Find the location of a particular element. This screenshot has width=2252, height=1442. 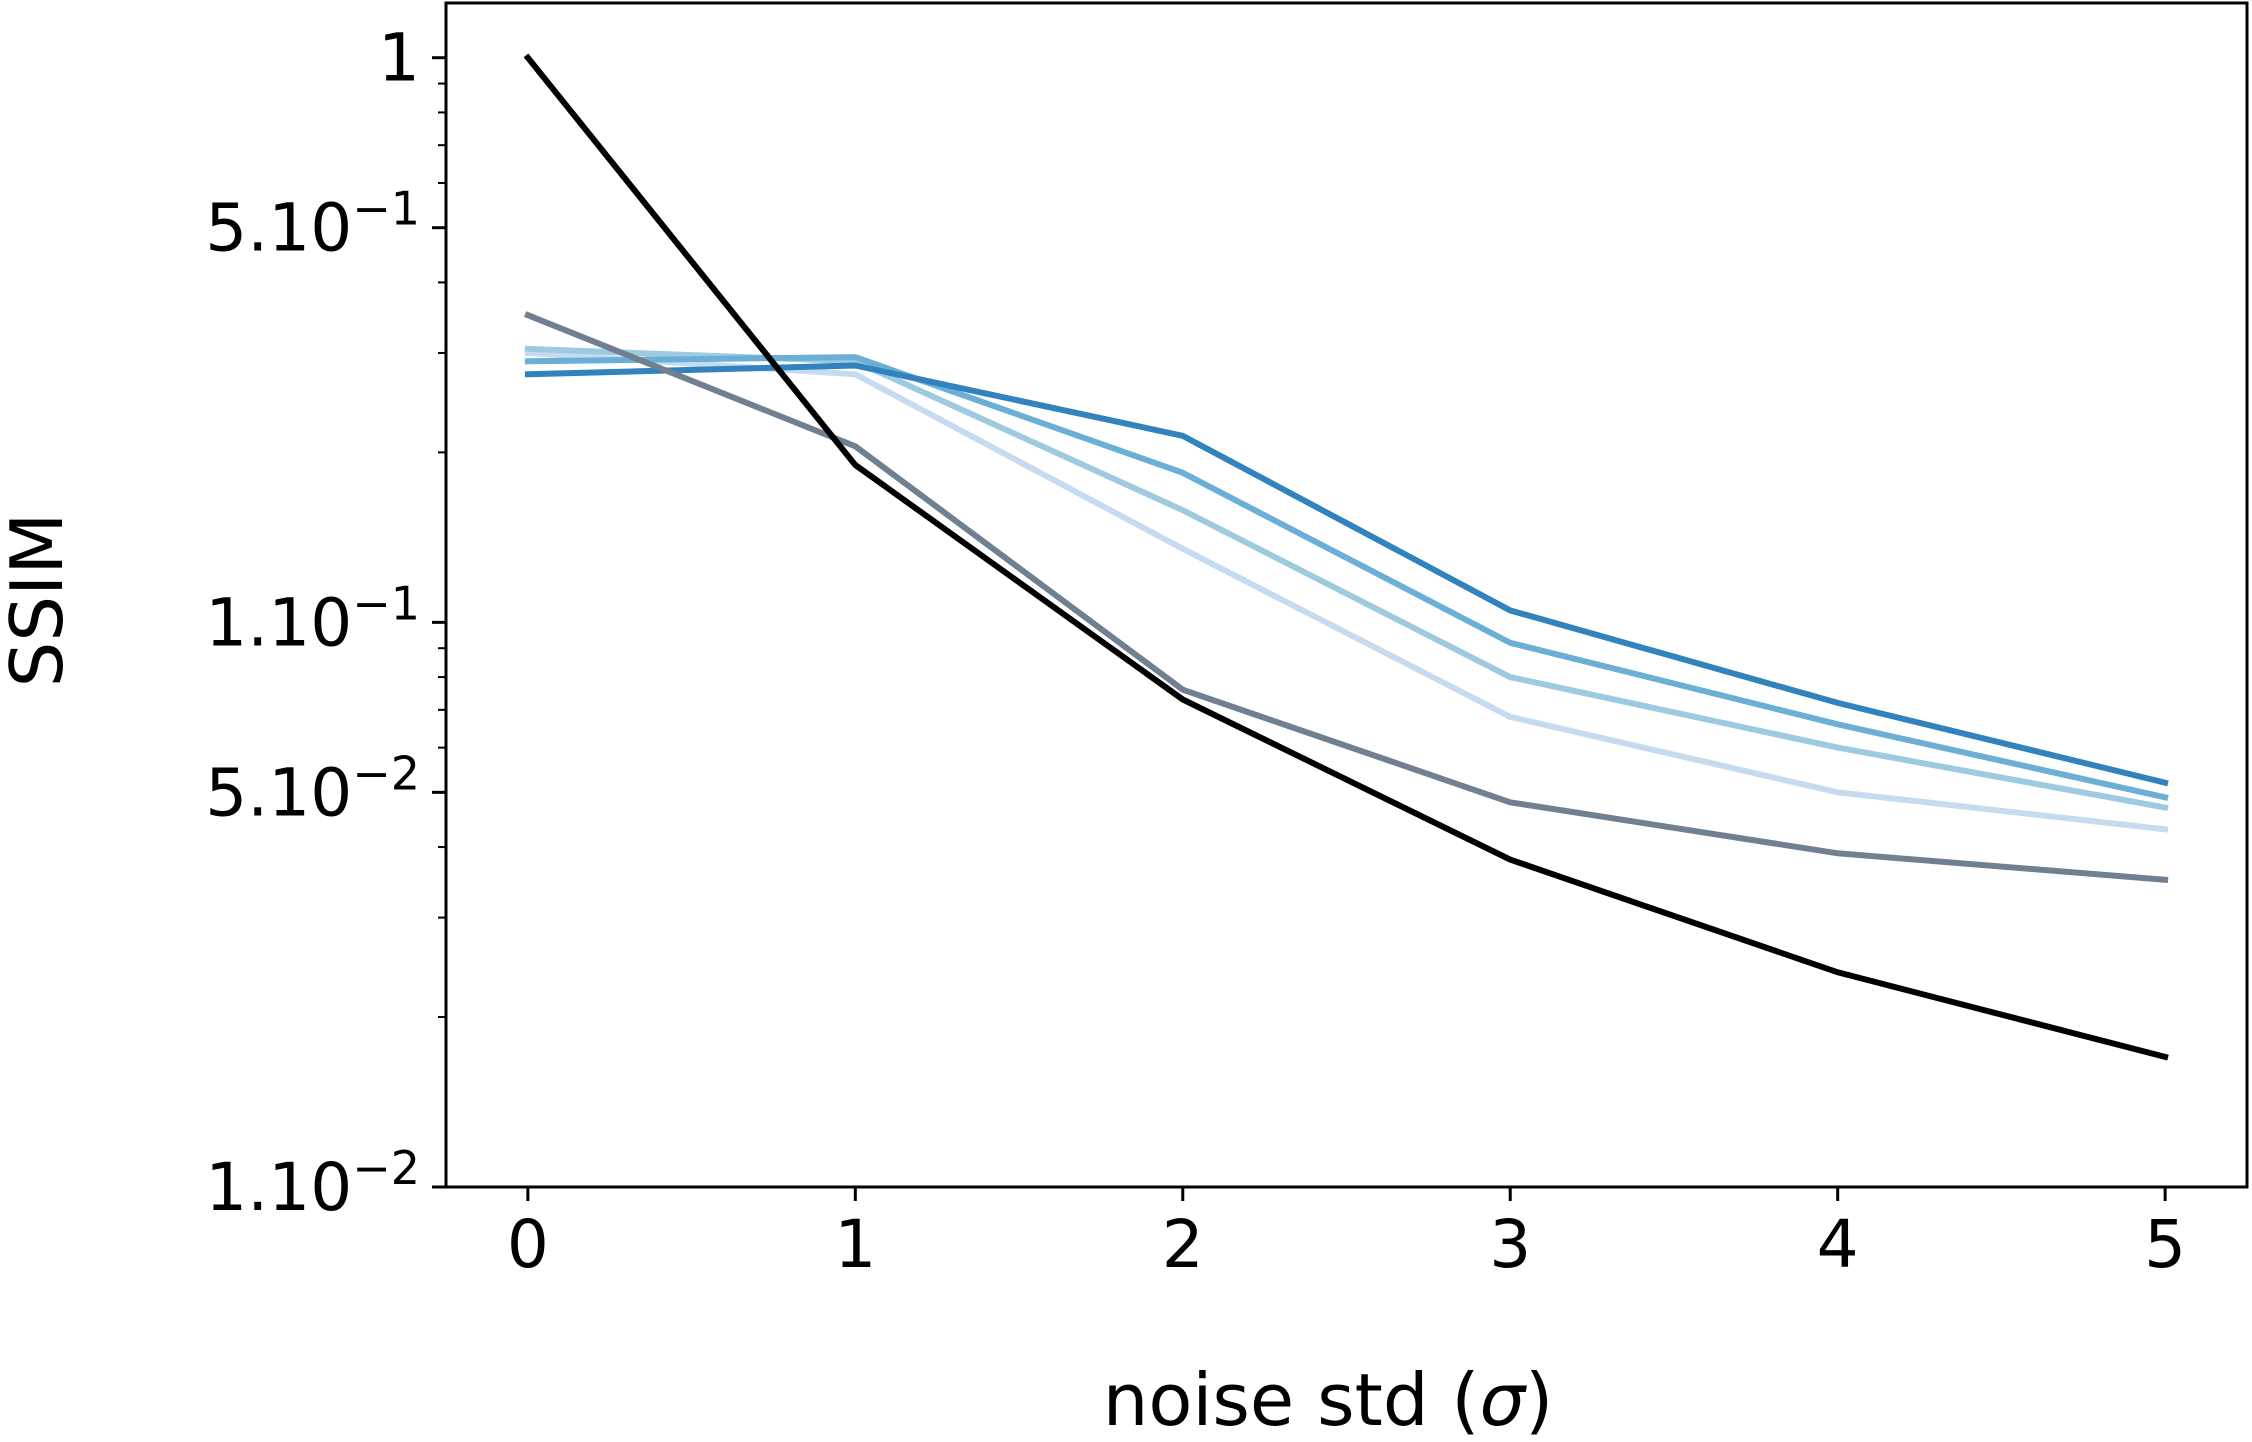

x-axis: 0 1 2 3 4 5 is located at coordinates (1346, 1235).